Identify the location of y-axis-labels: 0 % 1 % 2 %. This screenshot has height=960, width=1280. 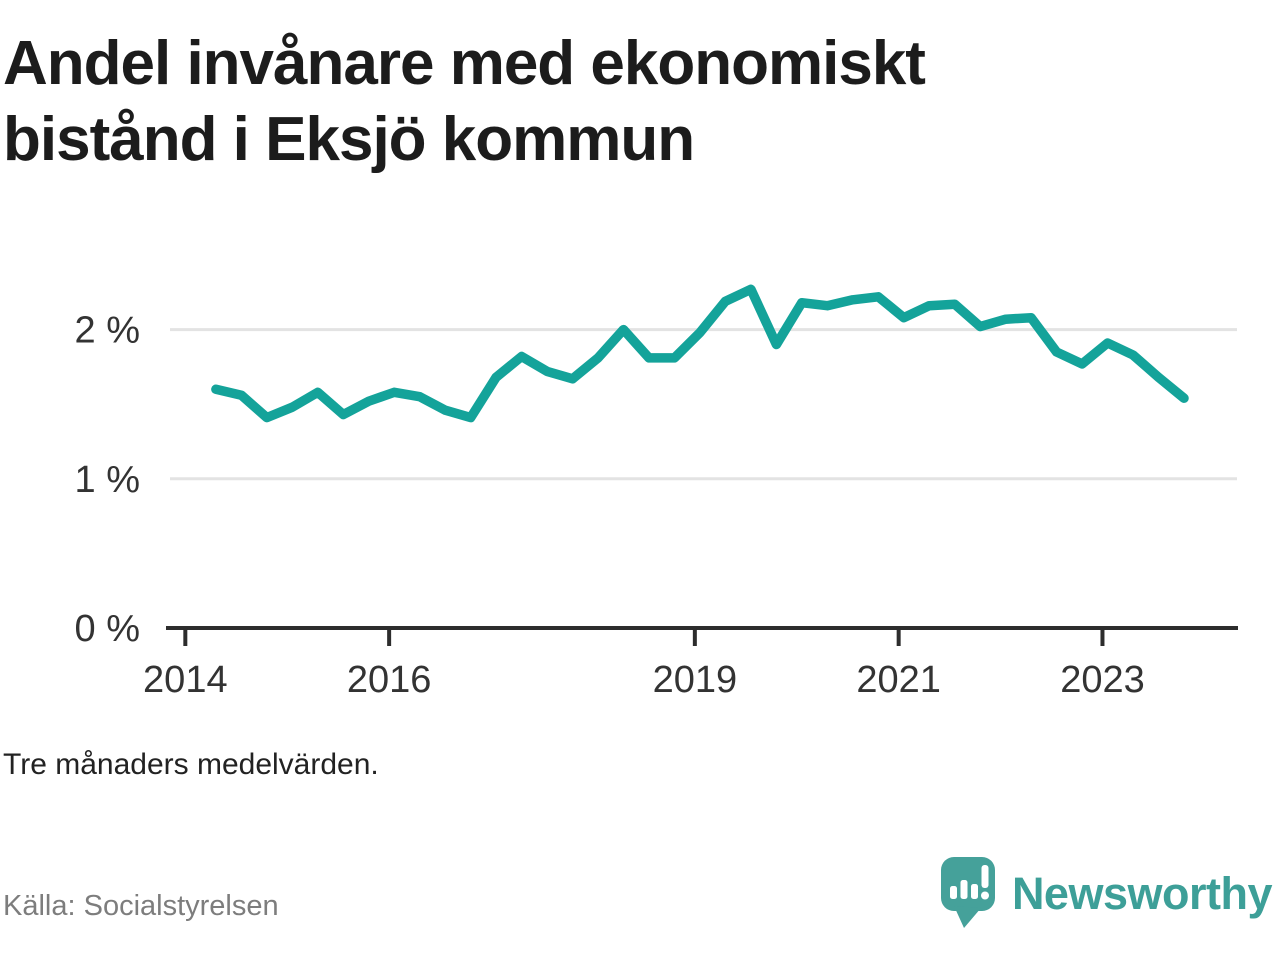
(107, 480).